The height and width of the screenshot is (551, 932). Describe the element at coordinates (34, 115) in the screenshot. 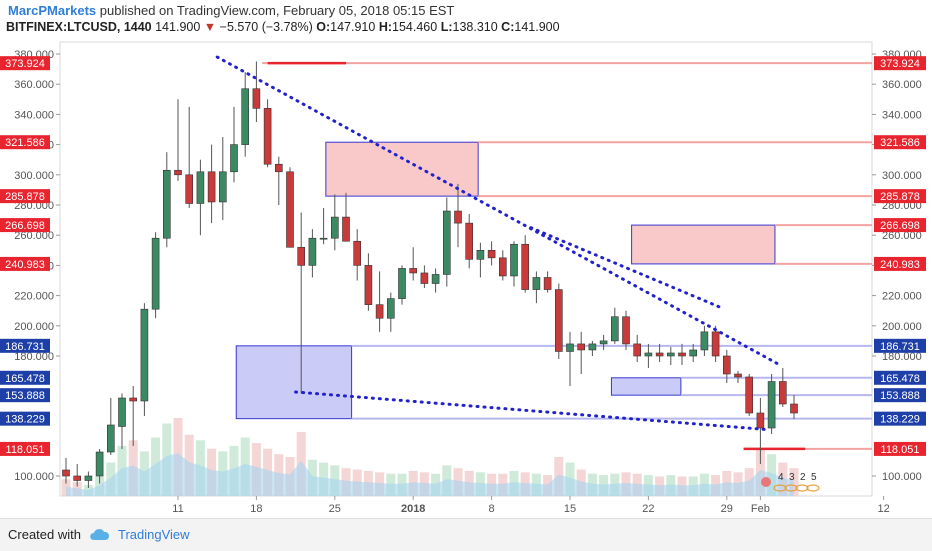

I see `y-tick-label-left: 340.000` at that location.